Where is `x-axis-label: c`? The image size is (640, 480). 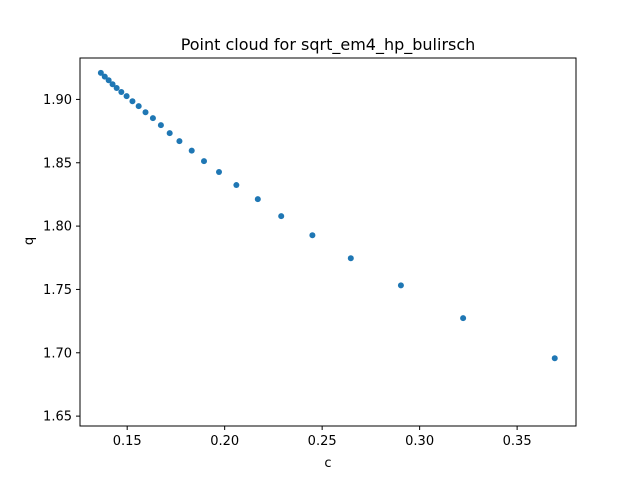
x-axis-label: c is located at coordinates (327, 463).